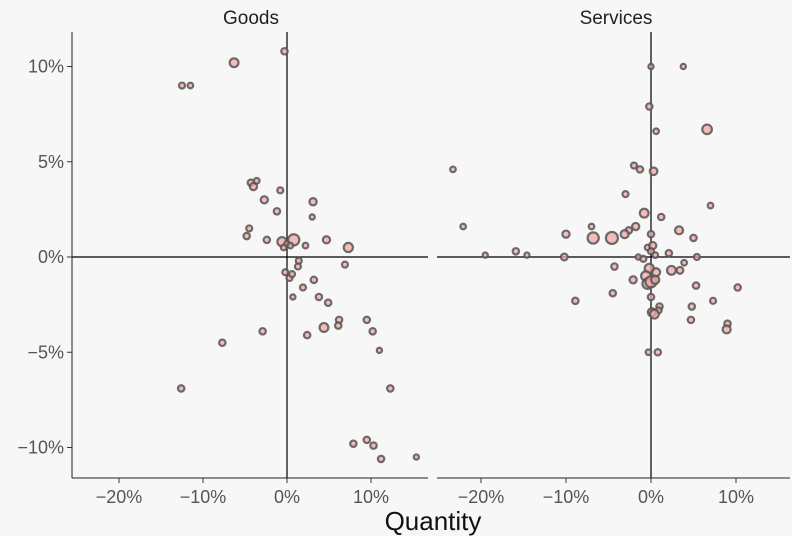  What do you see at coordinates (40, 448) in the screenshot?
I see `y-tick-label: −10%` at bounding box center [40, 448].